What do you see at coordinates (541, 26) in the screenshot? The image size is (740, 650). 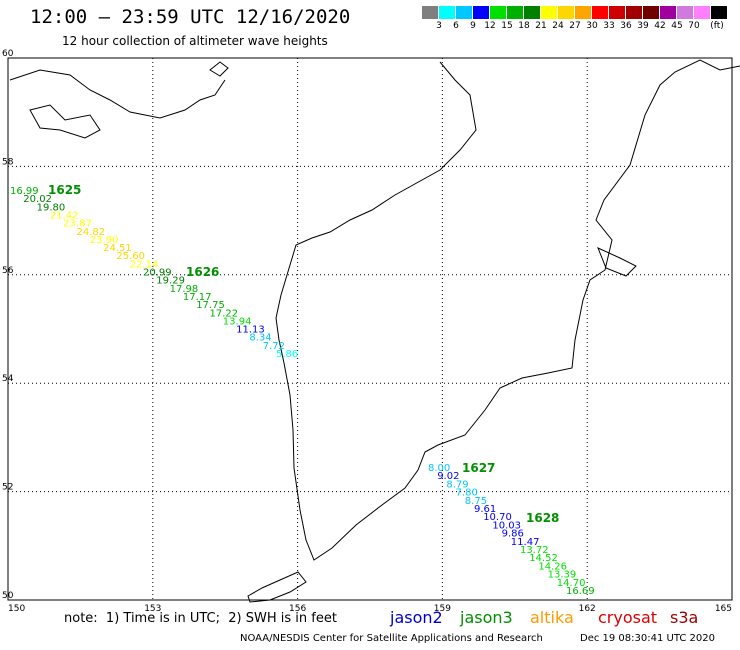 I see `legend-label: 21` at bounding box center [541, 26].